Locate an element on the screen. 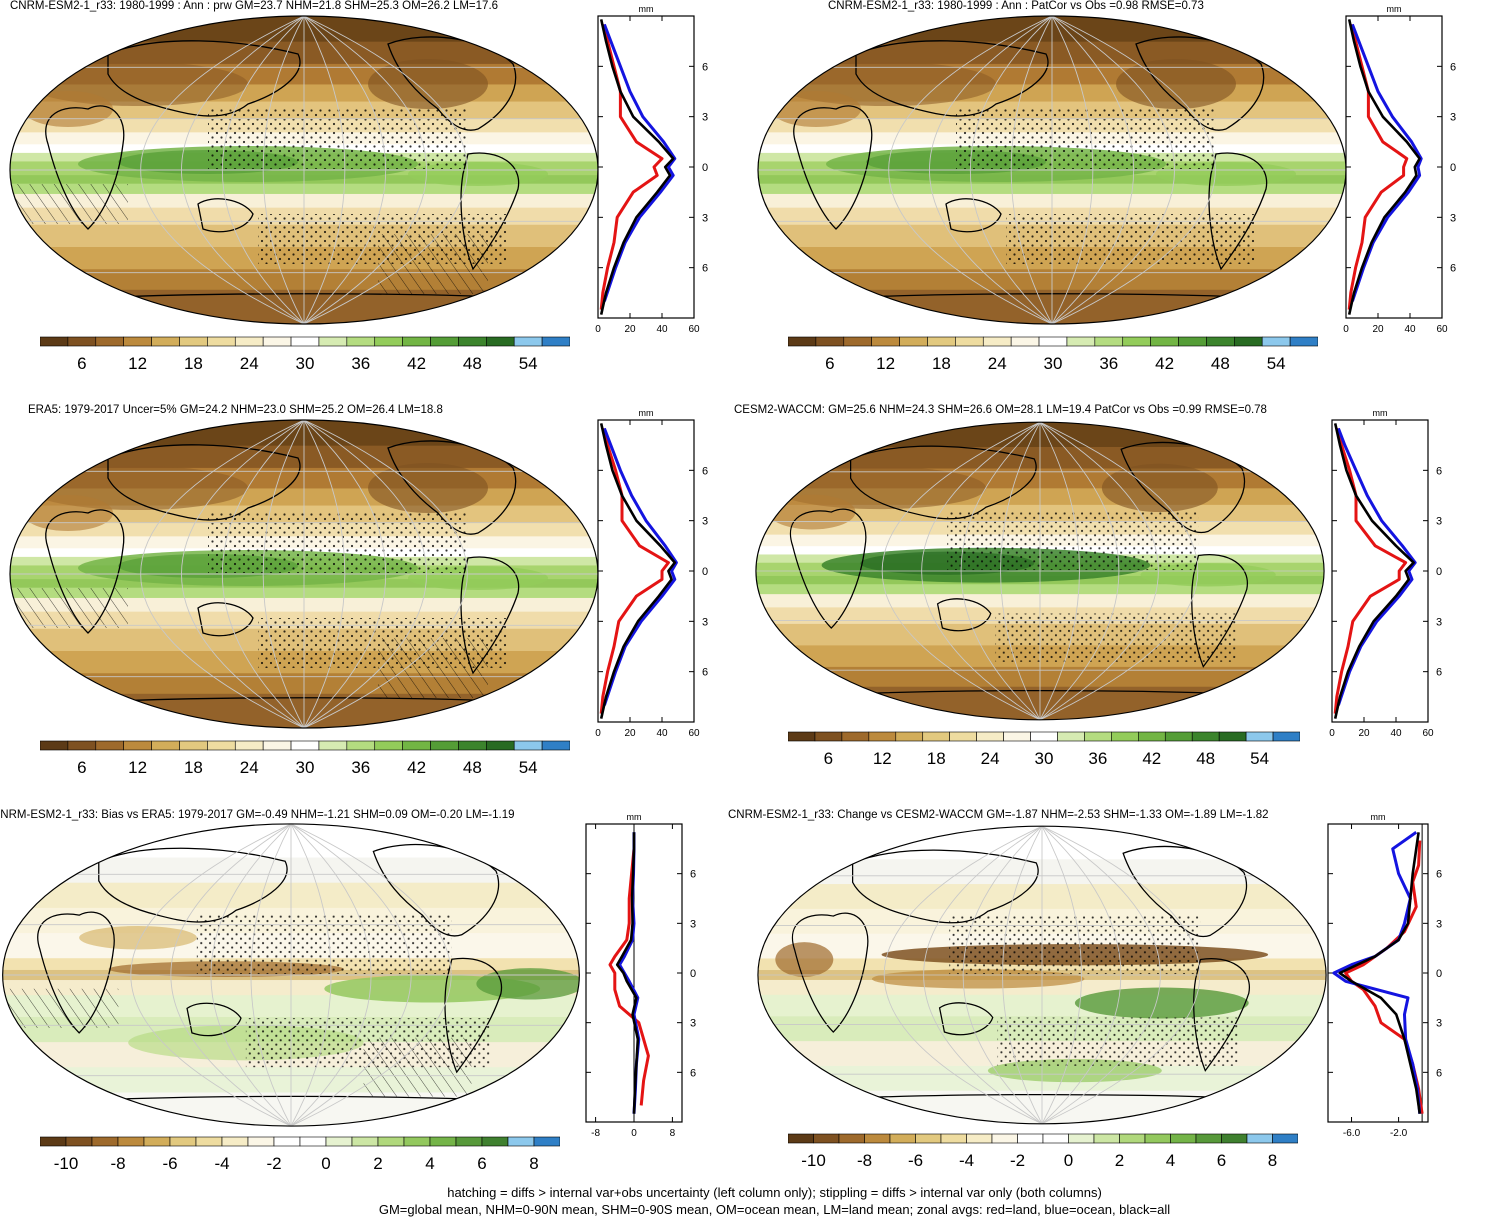 The height and width of the screenshot is (1218, 1489). change-negative is located at coordinates (804, 959).